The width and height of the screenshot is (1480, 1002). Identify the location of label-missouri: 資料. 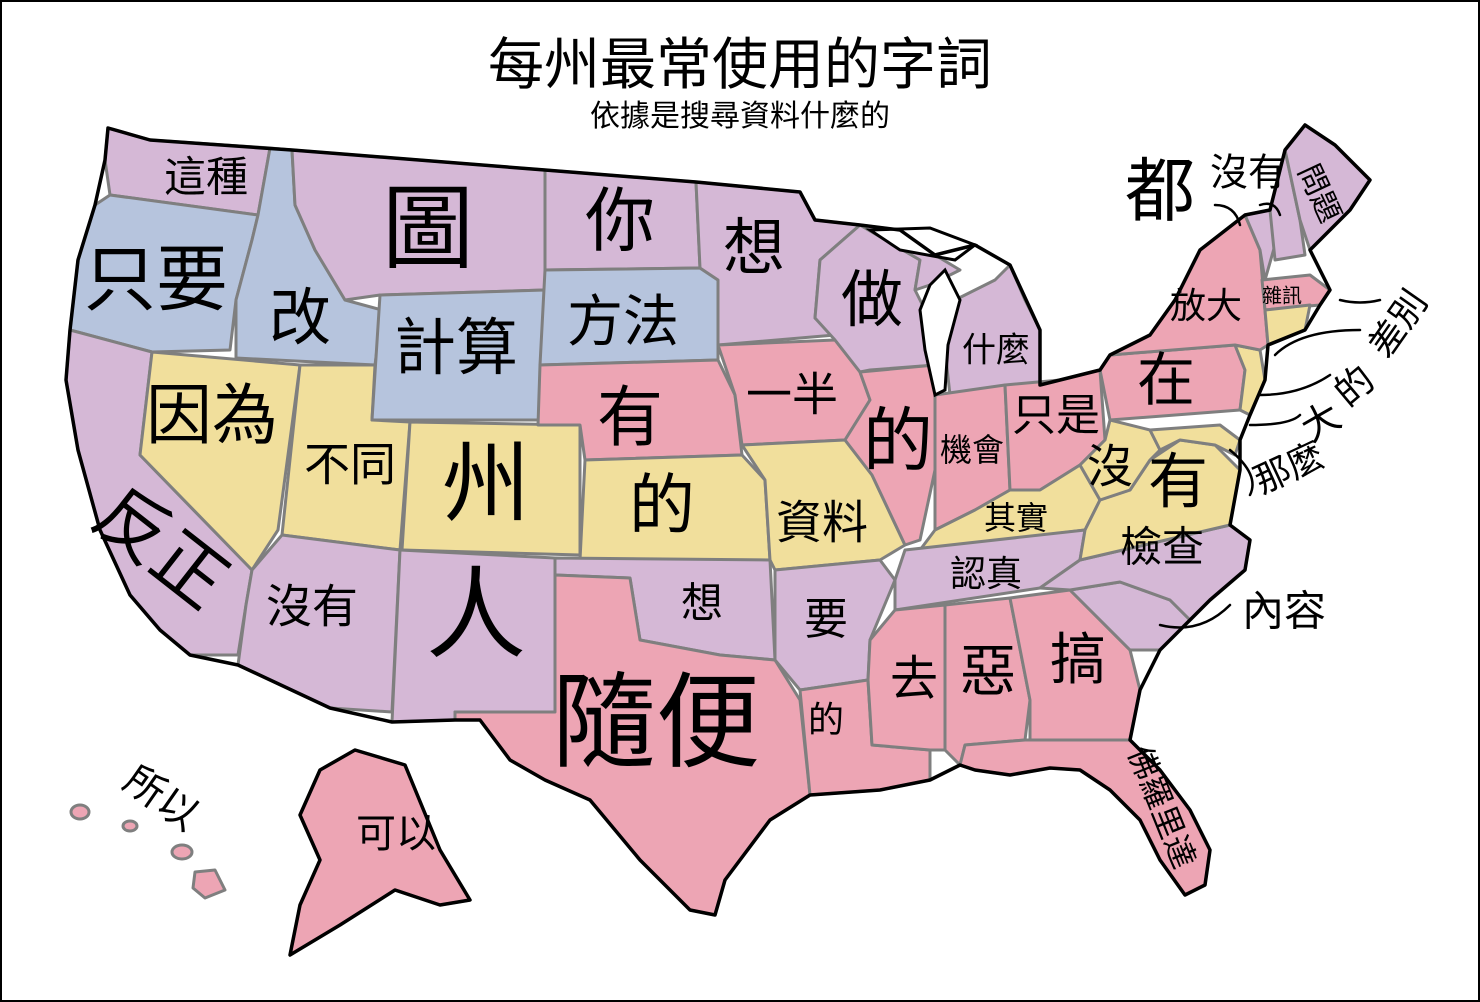
(822, 523).